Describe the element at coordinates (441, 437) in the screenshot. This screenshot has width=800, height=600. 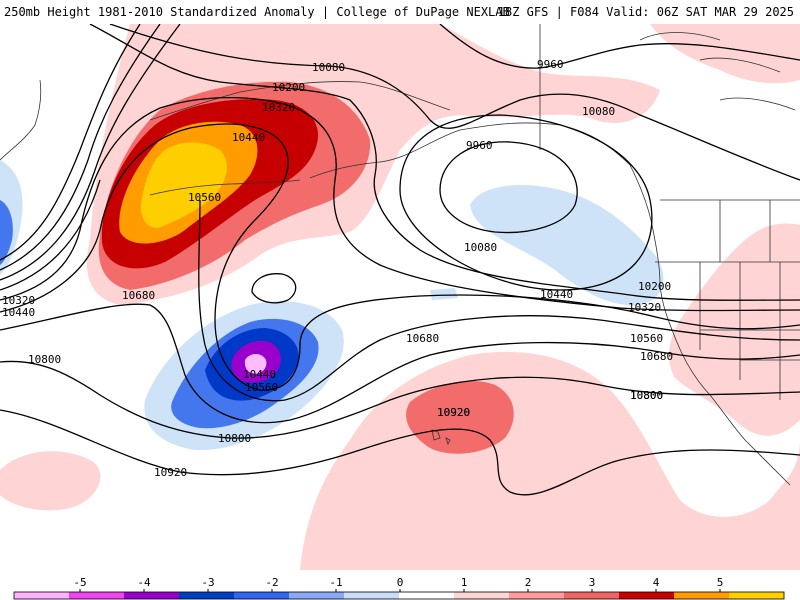
I see `coastline-hawaii` at that location.